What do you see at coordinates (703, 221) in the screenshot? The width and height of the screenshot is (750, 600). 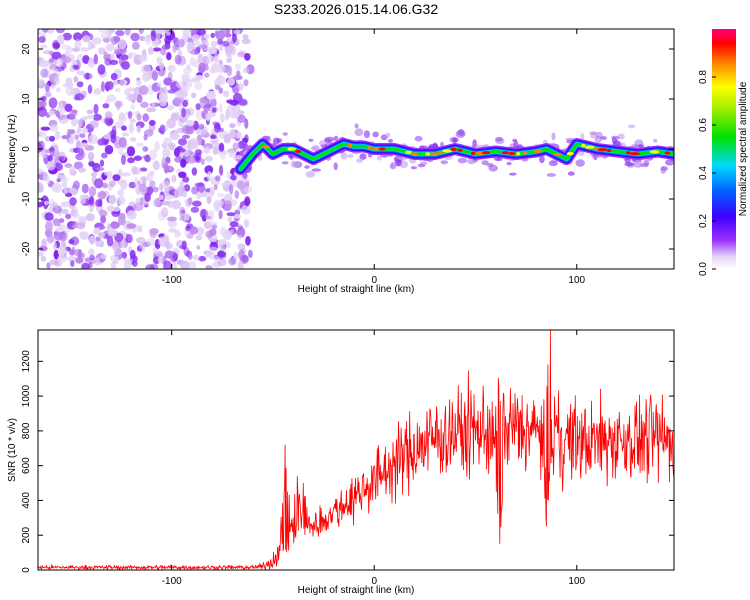 I see `colorbar-tick-label: 0.2` at bounding box center [703, 221].